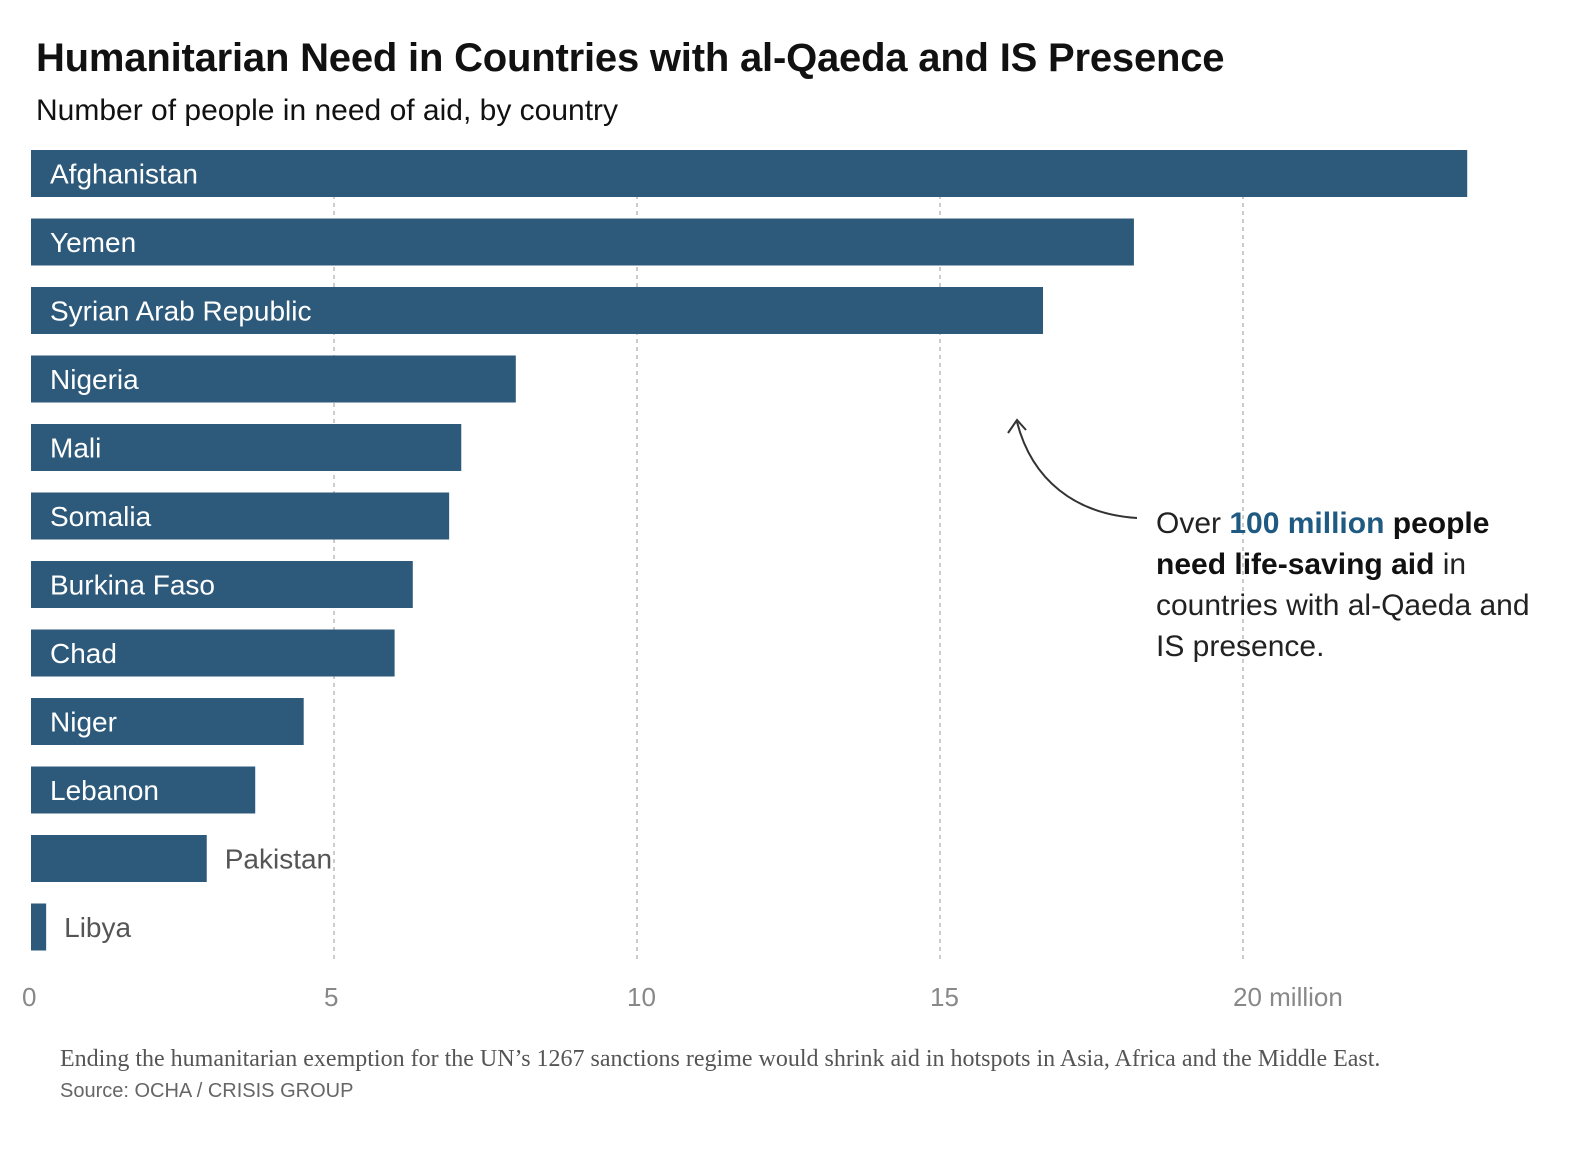  I want to click on x-tick-label: 20 million, so click(1288, 997).